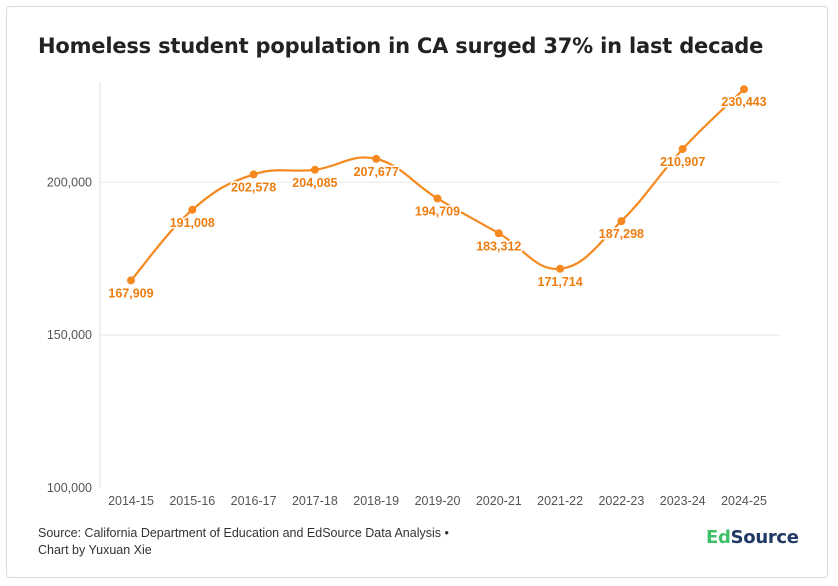 The width and height of the screenshot is (838, 586). I want to click on data-label: 194,709, so click(437, 211).